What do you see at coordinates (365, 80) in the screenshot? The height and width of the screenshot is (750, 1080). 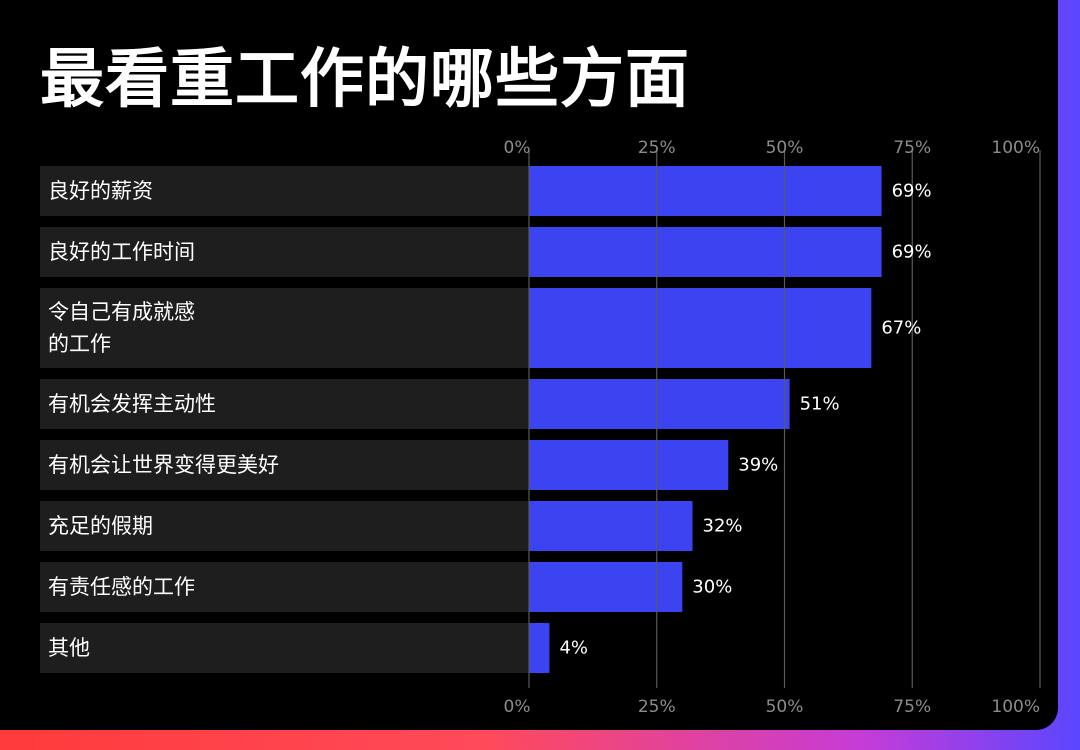 I see `chart-title: 最看重工作的哪些方面` at bounding box center [365, 80].